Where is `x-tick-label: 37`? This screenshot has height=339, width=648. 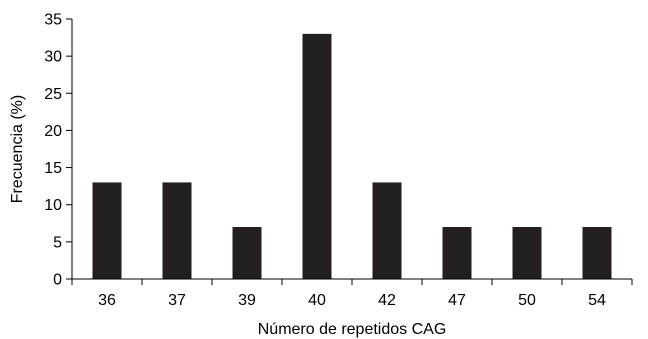
x-tick-label: 37 is located at coordinates (177, 300).